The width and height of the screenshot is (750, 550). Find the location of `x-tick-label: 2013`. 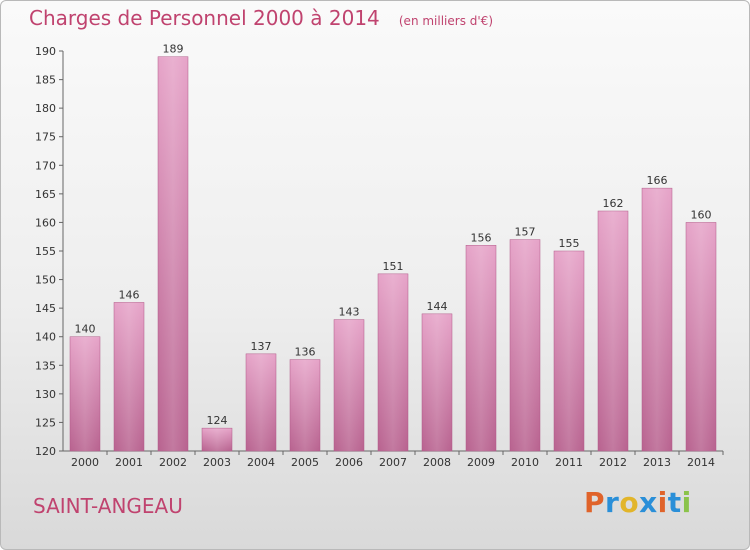

x-tick-label: 2013 is located at coordinates (657, 462).